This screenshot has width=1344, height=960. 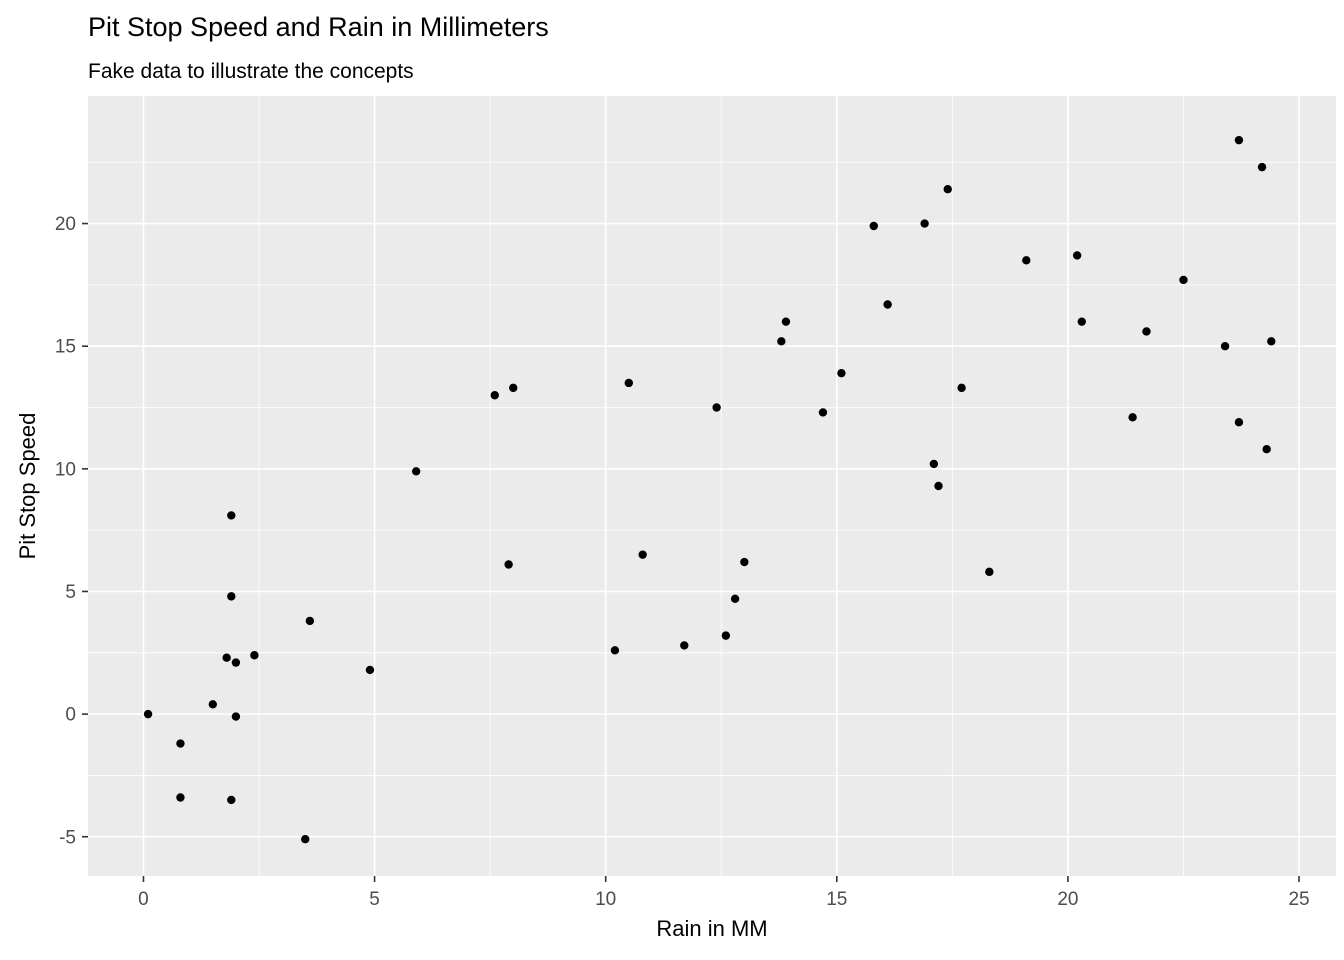 I want to click on chart-subtitle: Fake data to illustrate the concepts, so click(x=251, y=71).